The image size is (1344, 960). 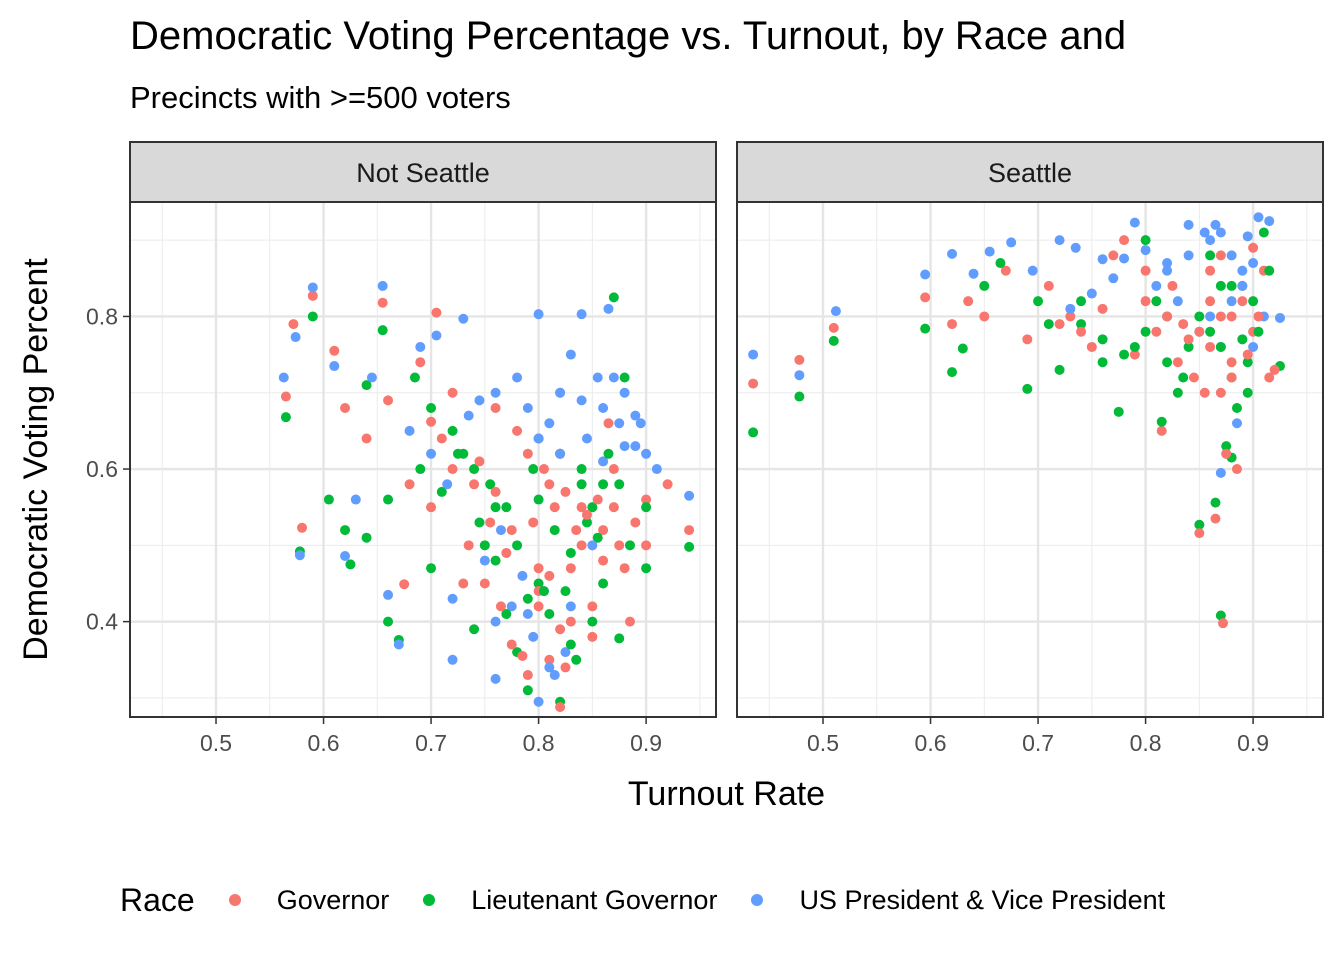 I want to click on x-tick-label: 0.9, so click(x=646, y=743).